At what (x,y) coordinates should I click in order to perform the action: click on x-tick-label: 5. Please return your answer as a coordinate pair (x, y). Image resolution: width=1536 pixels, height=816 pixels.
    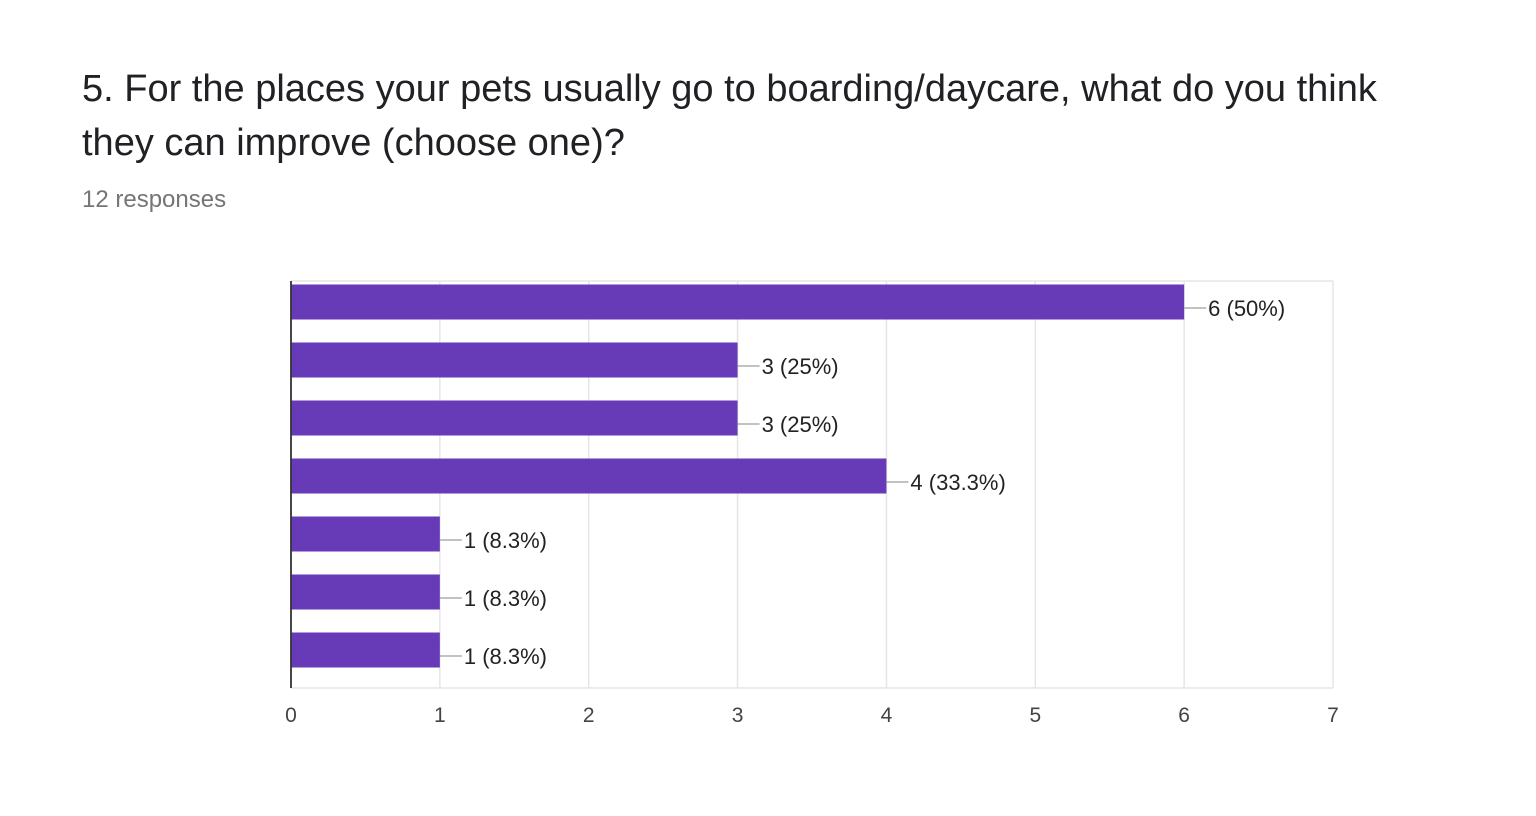
    Looking at the image, I should click on (1035, 715).